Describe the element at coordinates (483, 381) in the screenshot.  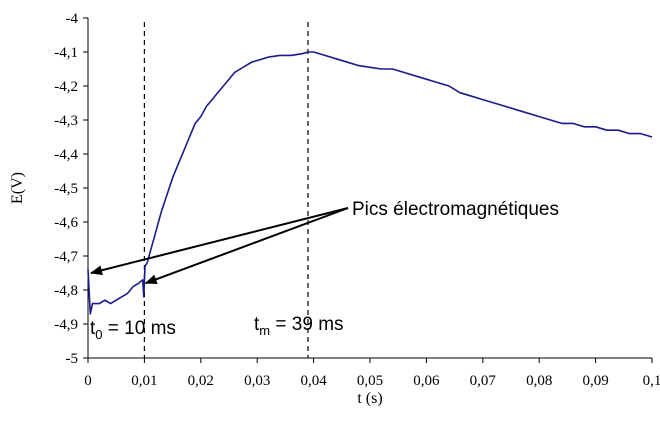
I see `x-tick-label: 0,07` at that location.